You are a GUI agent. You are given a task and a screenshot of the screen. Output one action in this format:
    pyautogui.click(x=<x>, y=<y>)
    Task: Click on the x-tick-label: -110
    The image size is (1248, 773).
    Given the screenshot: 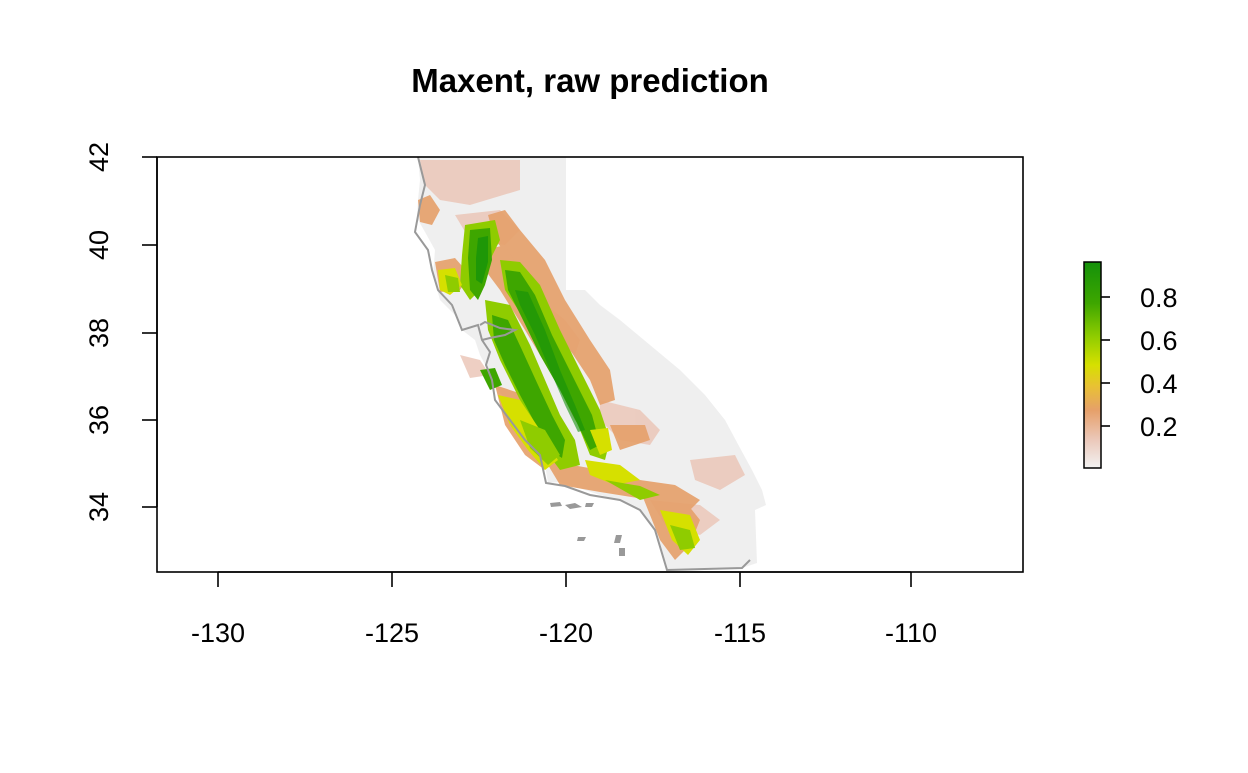 What is the action you would take?
    pyautogui.click(x=911, y=633)
    